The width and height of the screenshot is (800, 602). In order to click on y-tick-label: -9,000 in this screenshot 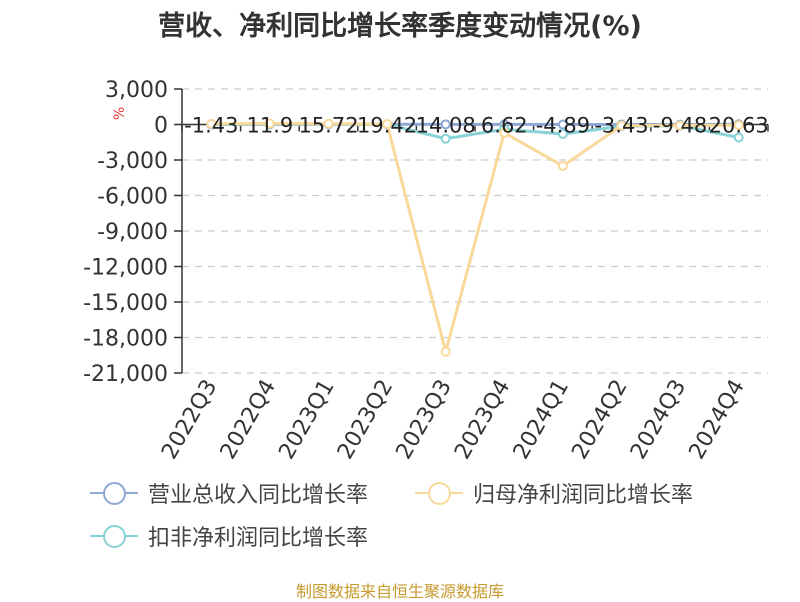, I will do `click(132, 232)`.